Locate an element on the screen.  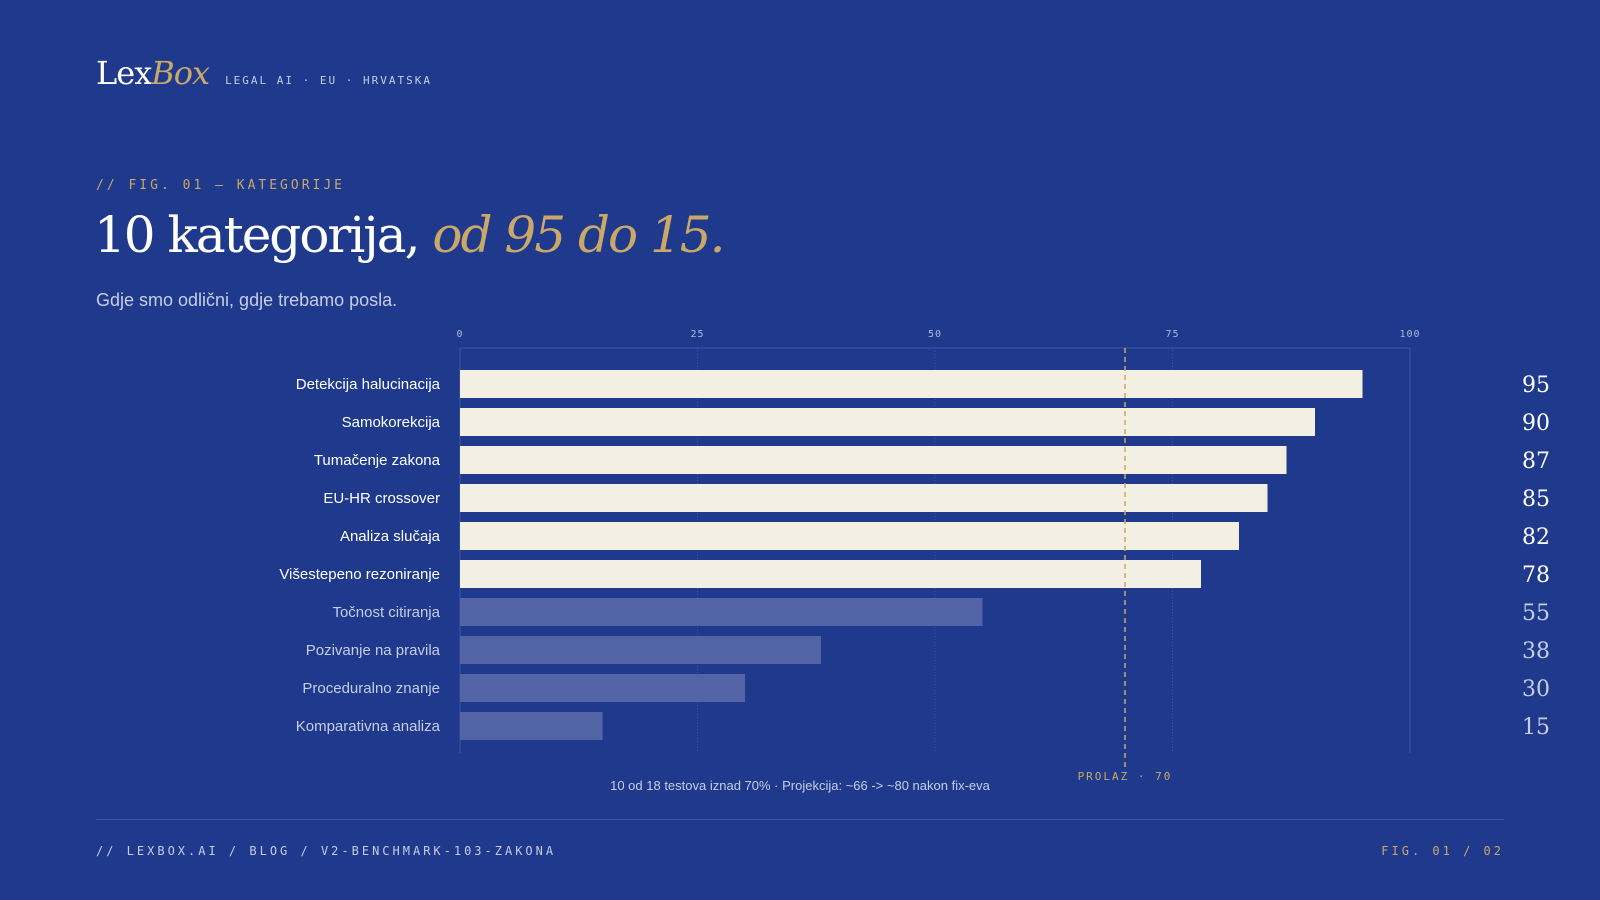
brand: LexBox LEGAL AI · EU · HRVATSKA is located at coordinates (264, 73).